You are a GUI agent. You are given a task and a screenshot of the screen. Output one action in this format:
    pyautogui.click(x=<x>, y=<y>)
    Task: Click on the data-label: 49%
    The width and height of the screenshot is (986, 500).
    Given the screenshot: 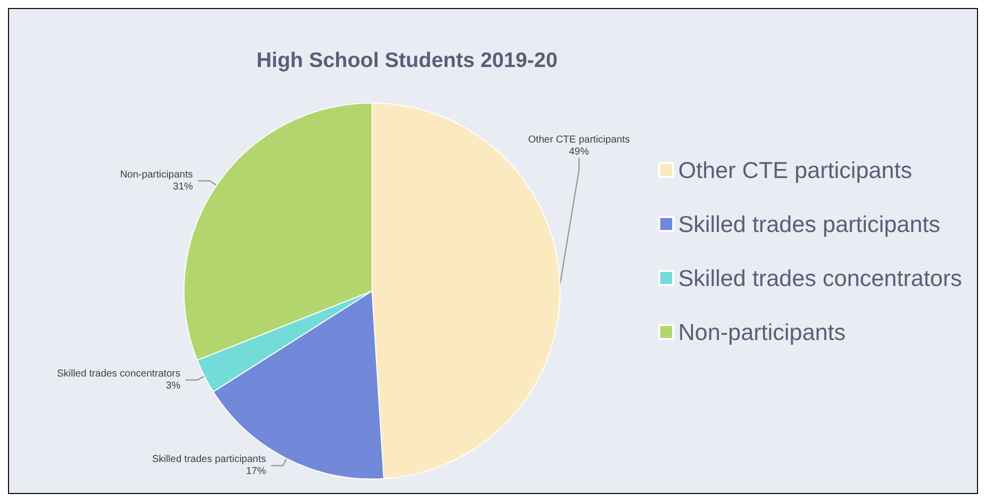 What is the action you would take?
    pyautogui.click(x=579, y=152)
    